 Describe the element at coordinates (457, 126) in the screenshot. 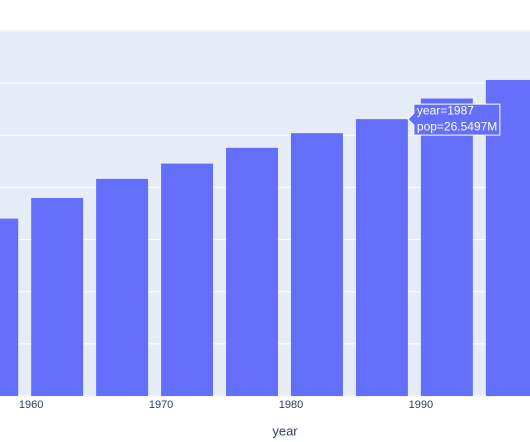

I see `hover-text: pop=26.5497M` at that location.